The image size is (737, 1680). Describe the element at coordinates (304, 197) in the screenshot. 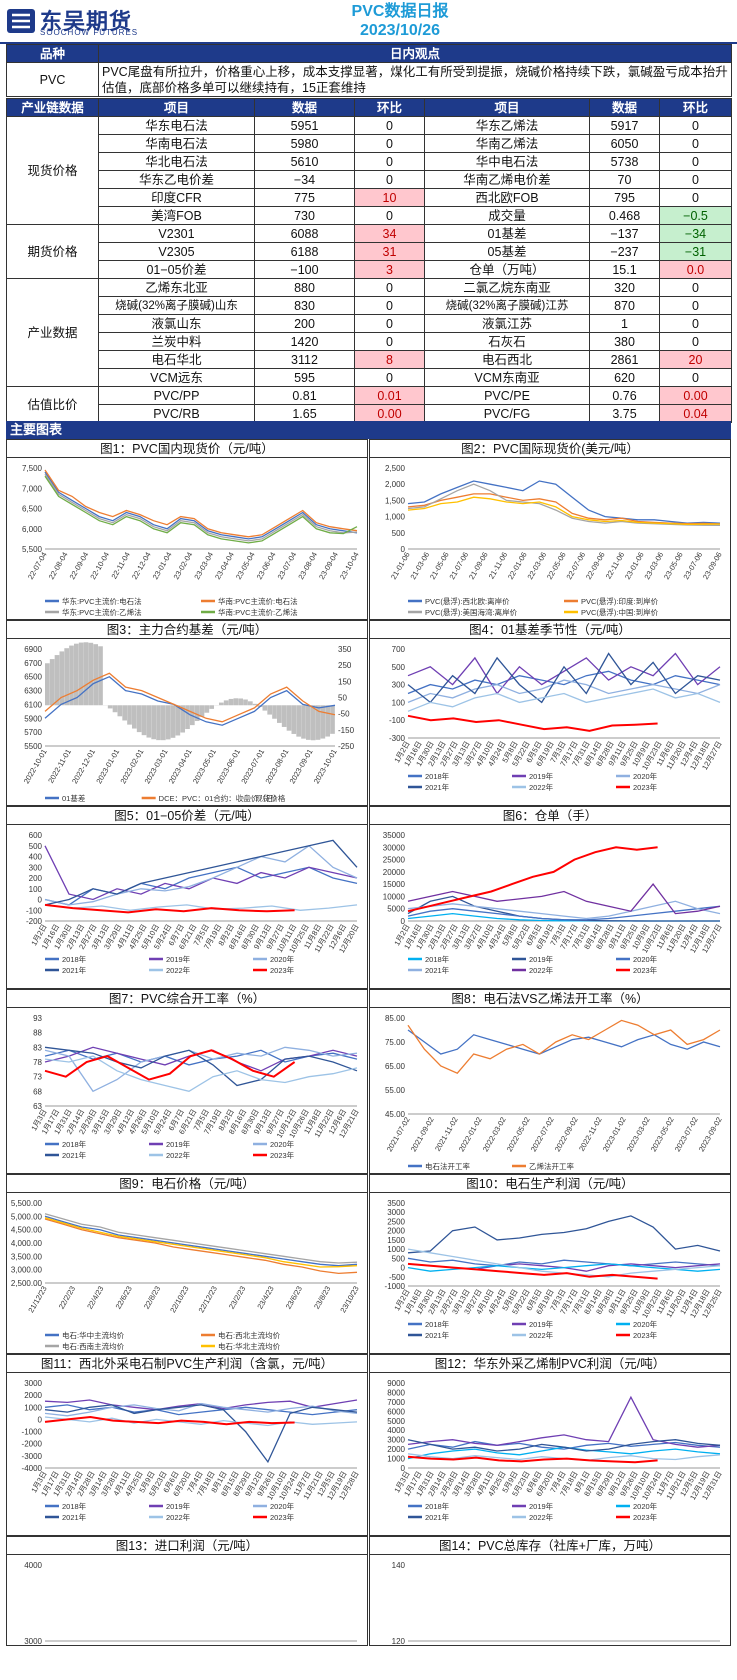

I see `value-cell: 775` at that location.